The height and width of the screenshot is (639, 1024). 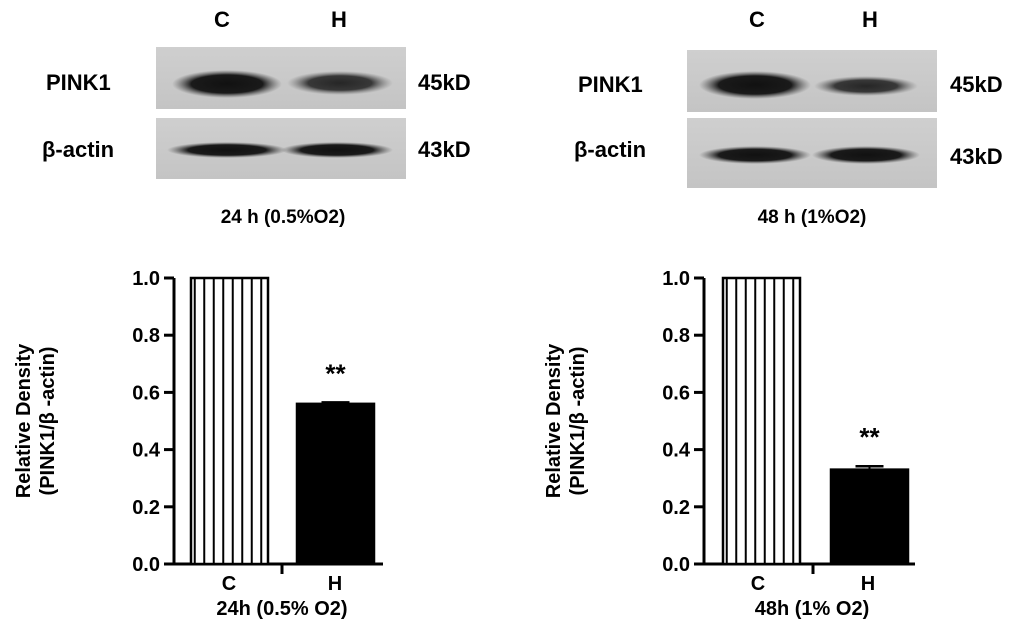 What do you see at coordinates (812, 217) in the screenshot?
I see `blot-condition-label: 48 h (1%O2)` at bounding box center [812, 217].